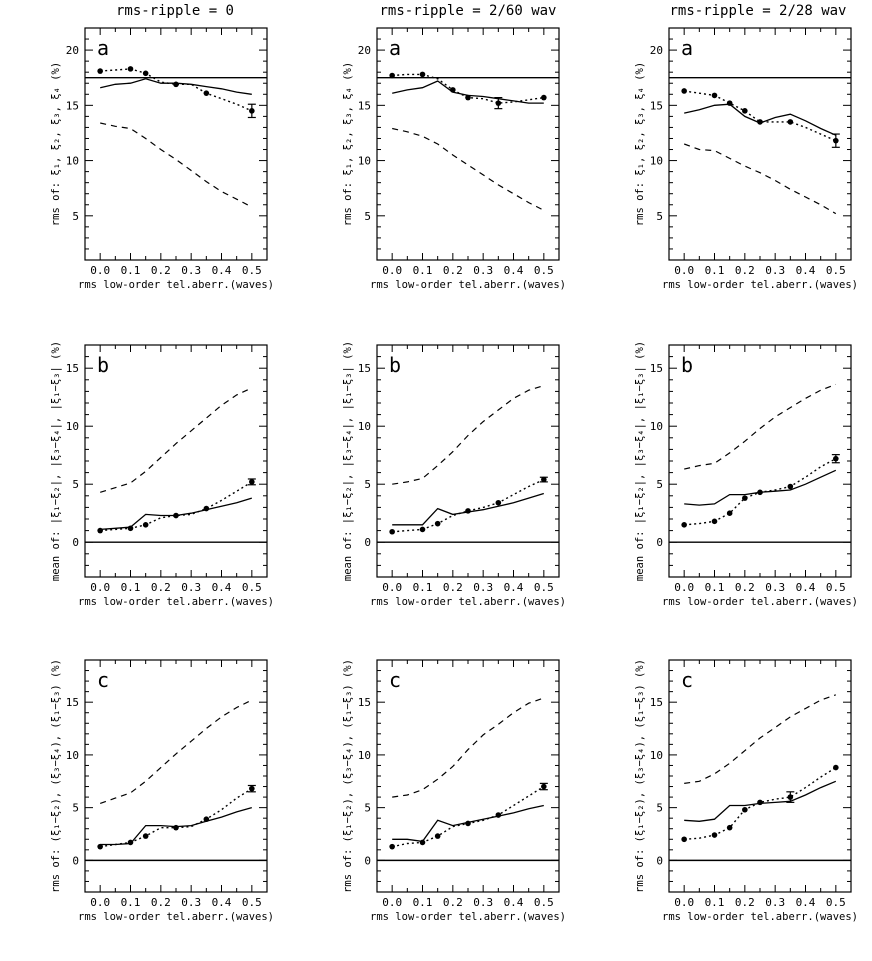  Describe the element at coordinates (715, 902) in the screenshot. I see `panel-c-3-xtick-label: 0.1` at that location.